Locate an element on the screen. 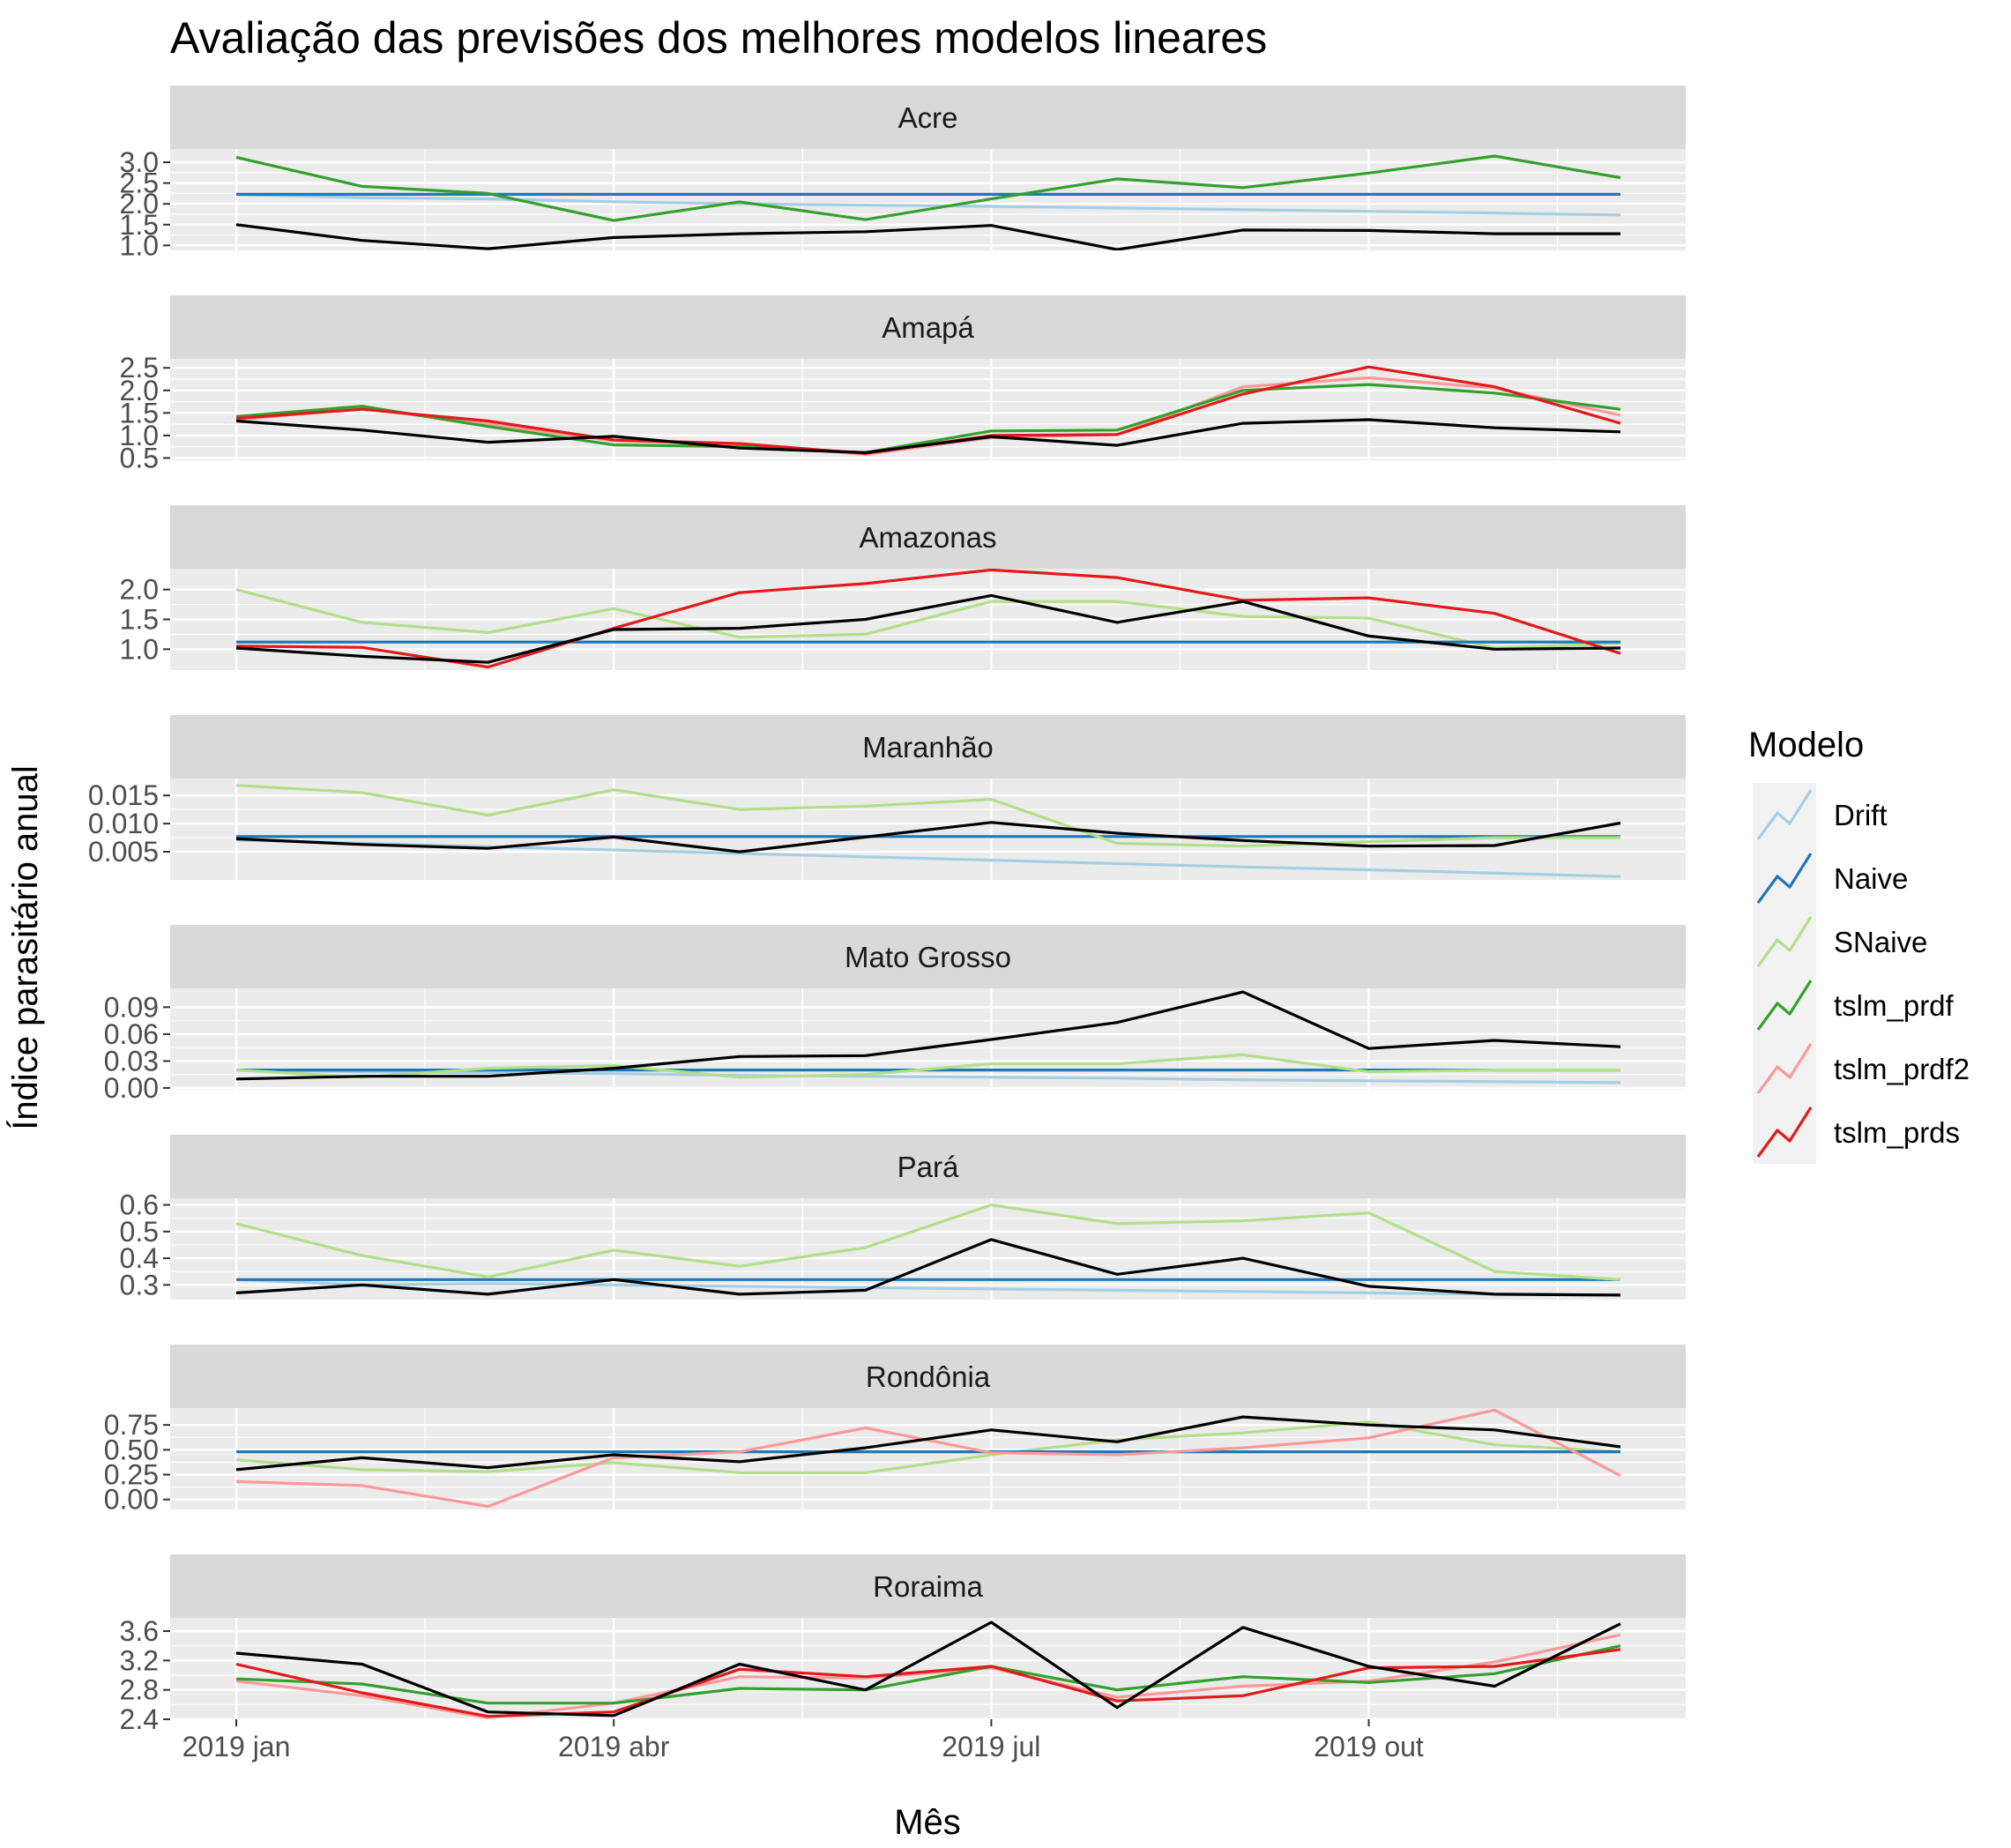 Image resolution: width=2011 pixels, height=1848 pixels. panel-acre: Acre 1.01.52.02.53.0 is located at coordinates (903, 173).